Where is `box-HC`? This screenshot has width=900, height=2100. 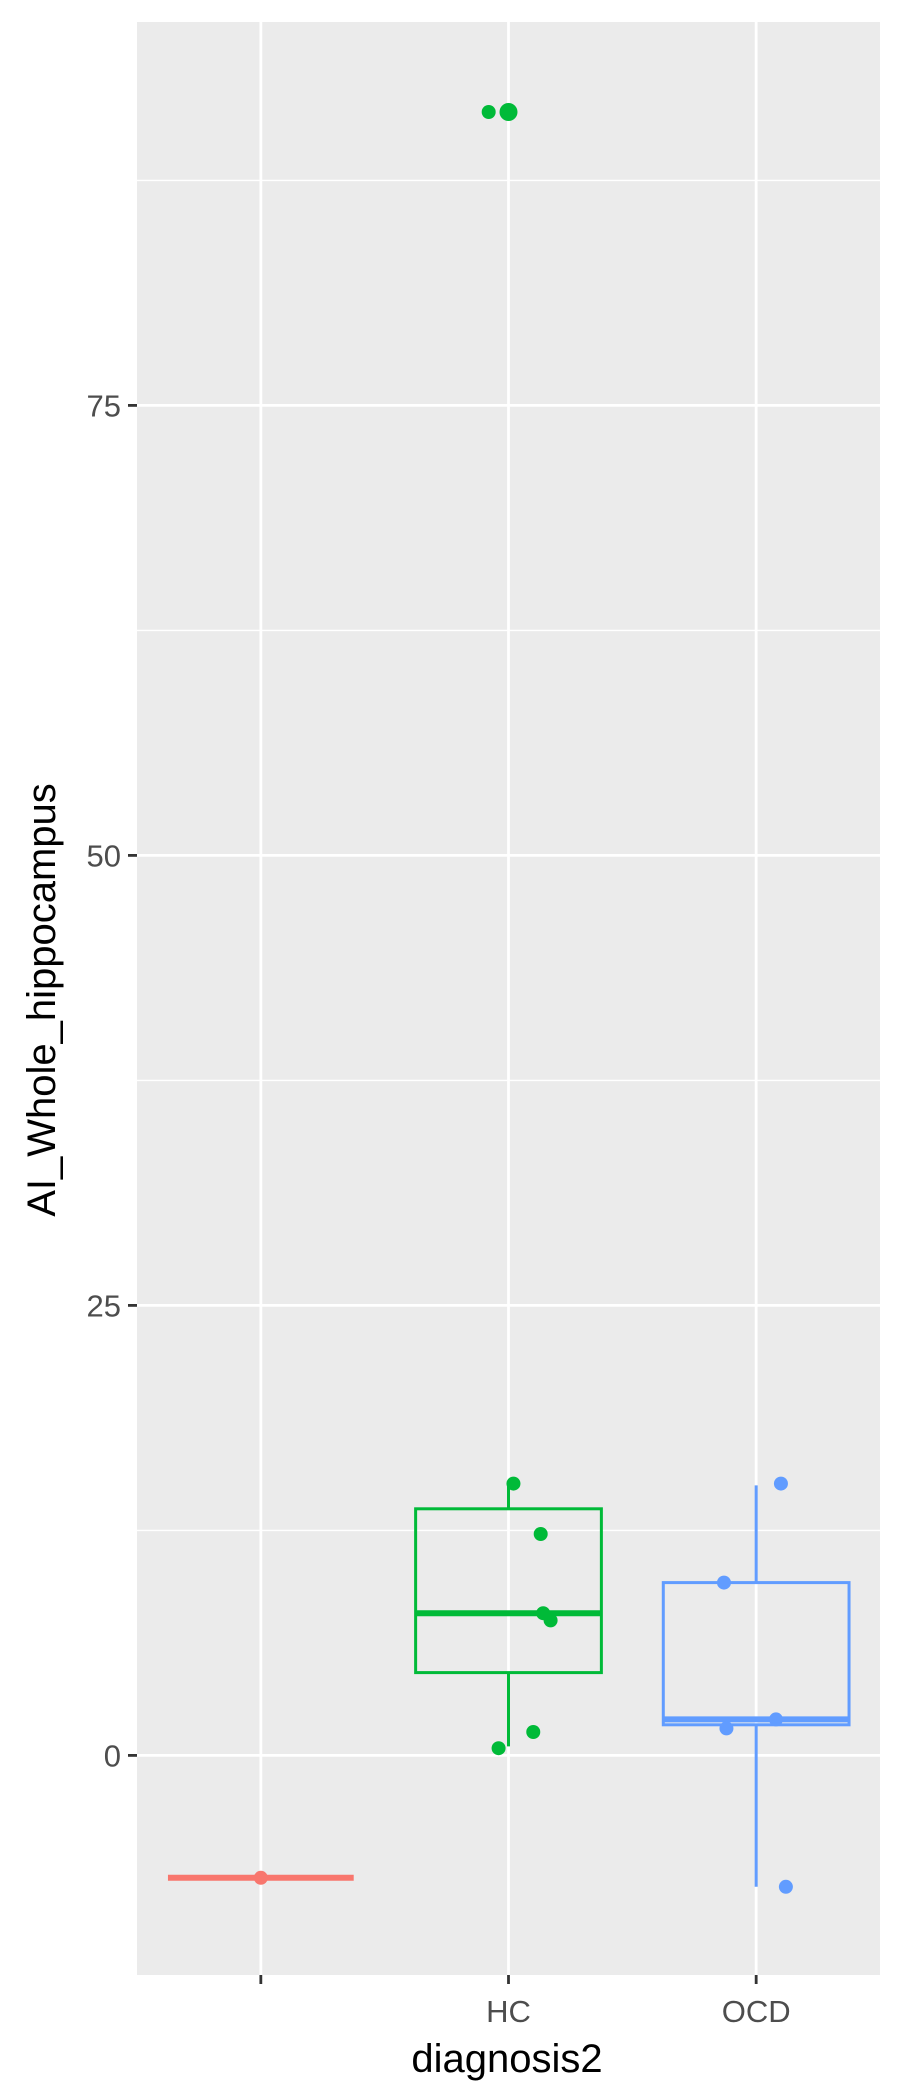 box-HC is located at coordinates (508, 1614).